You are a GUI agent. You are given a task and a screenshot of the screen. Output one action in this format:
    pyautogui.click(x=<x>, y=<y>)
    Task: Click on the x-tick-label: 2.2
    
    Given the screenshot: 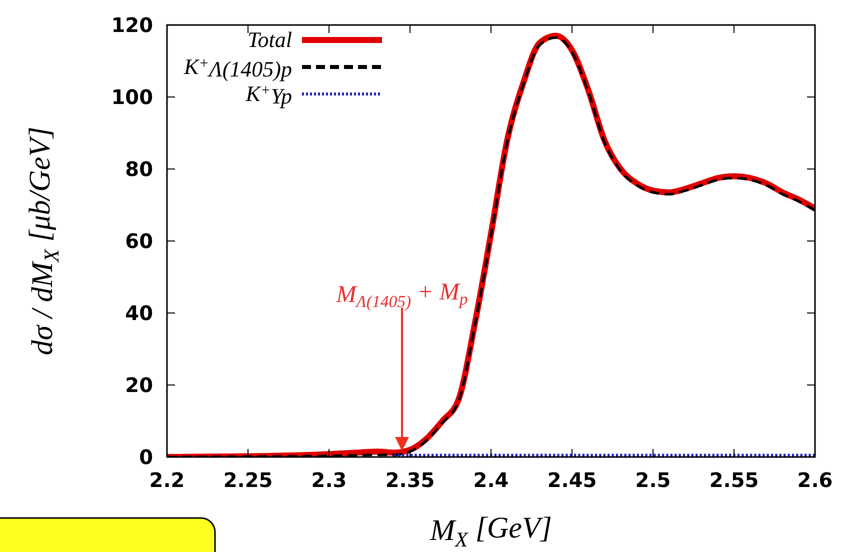 What is the action you would take?
    pyautogui.click(x=167, y=480)
    